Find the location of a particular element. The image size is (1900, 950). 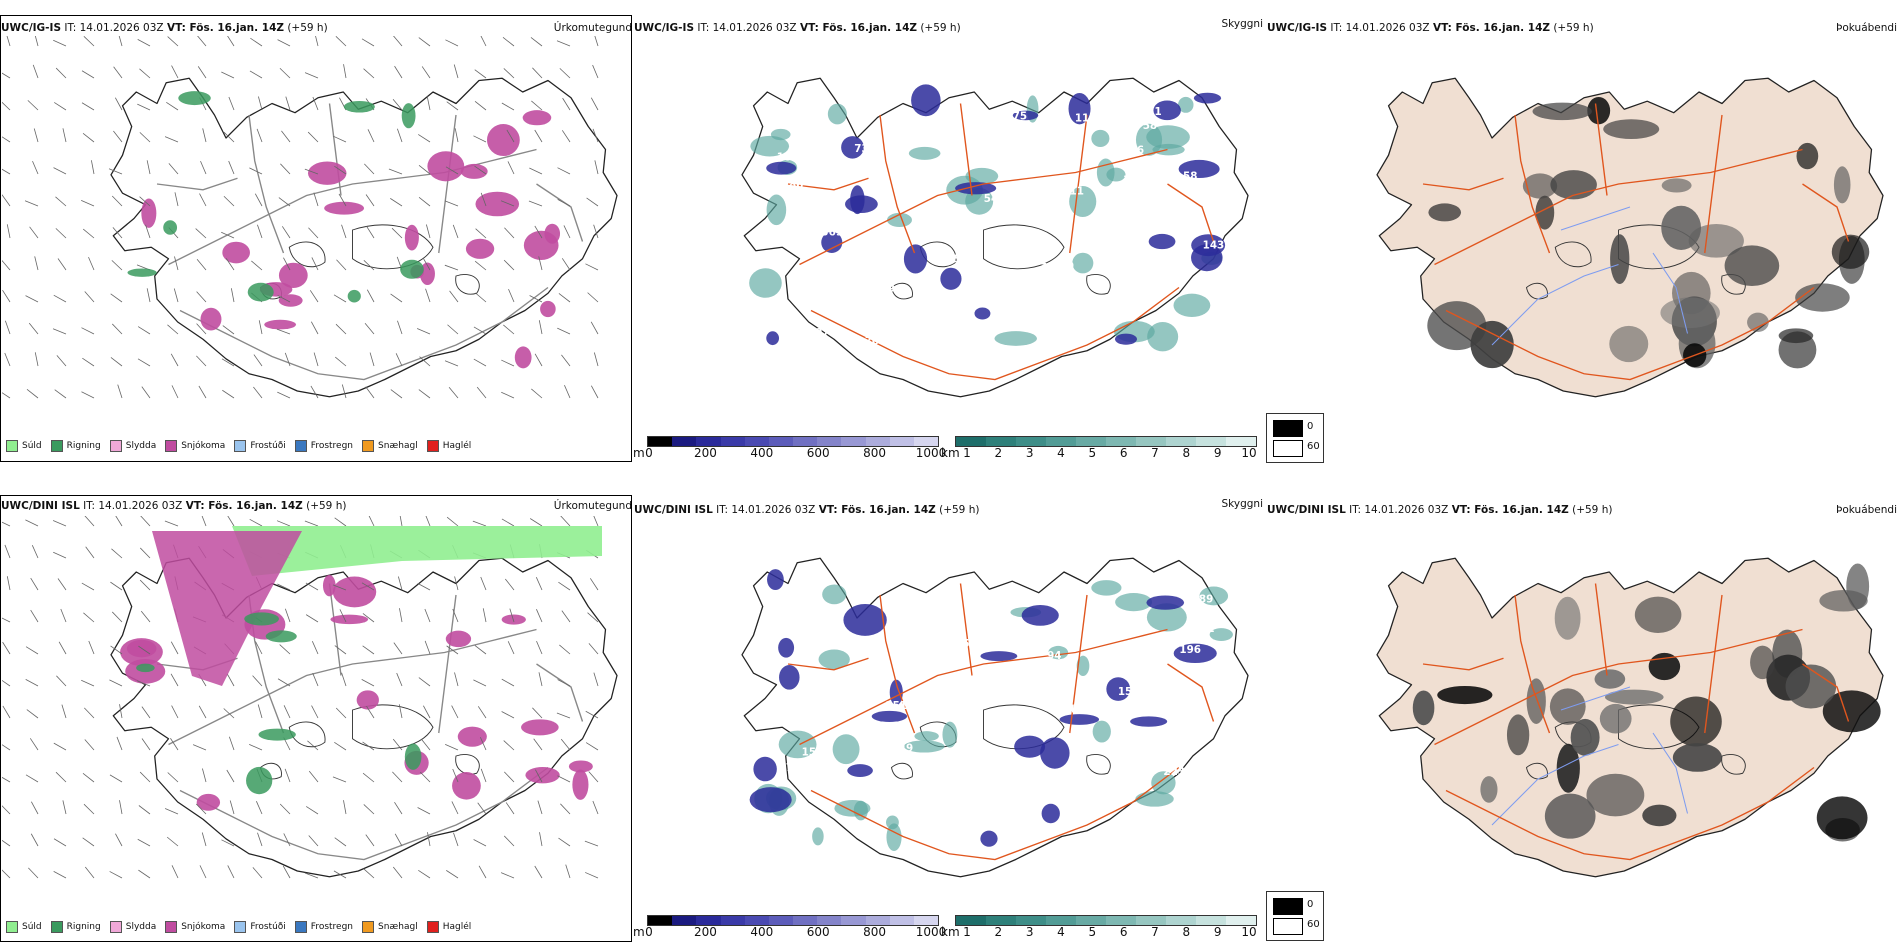

ceiling-value-label: 71 is located at coordinates (1039, 166).